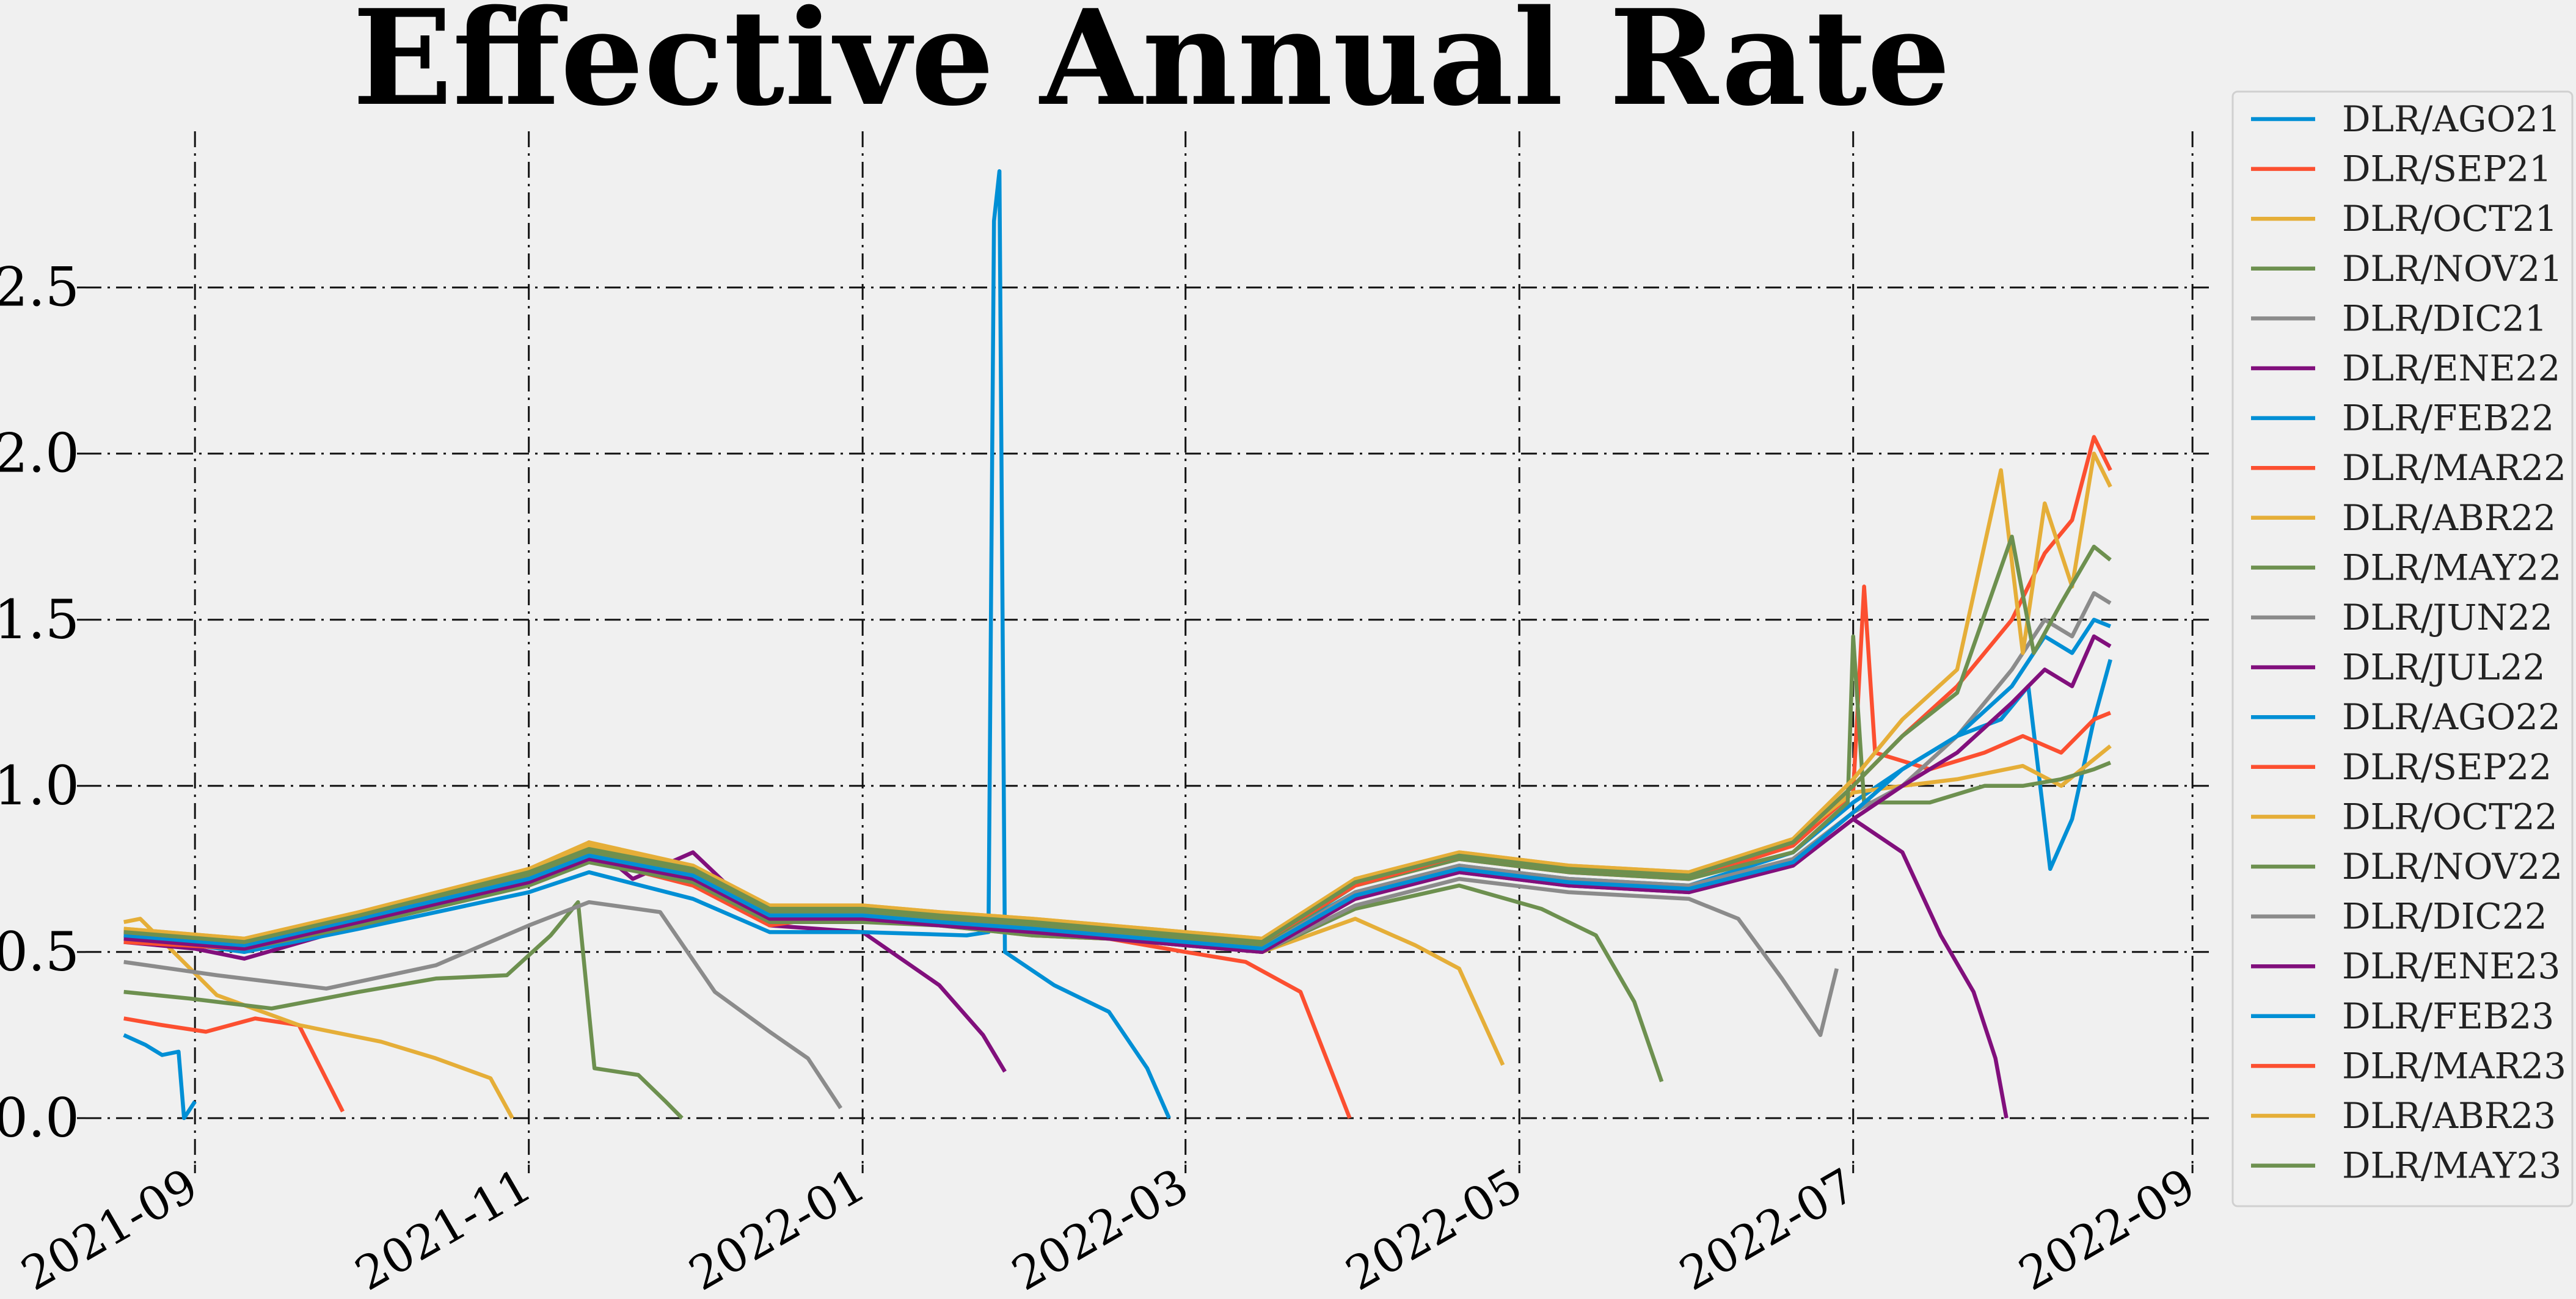 This screenshot has width=2576, height=1299. What do you see at coordinates (2444, 318) in the screenshot?
I see `legend-label: DLR/DIC21` at bounding box center [2444, 318].